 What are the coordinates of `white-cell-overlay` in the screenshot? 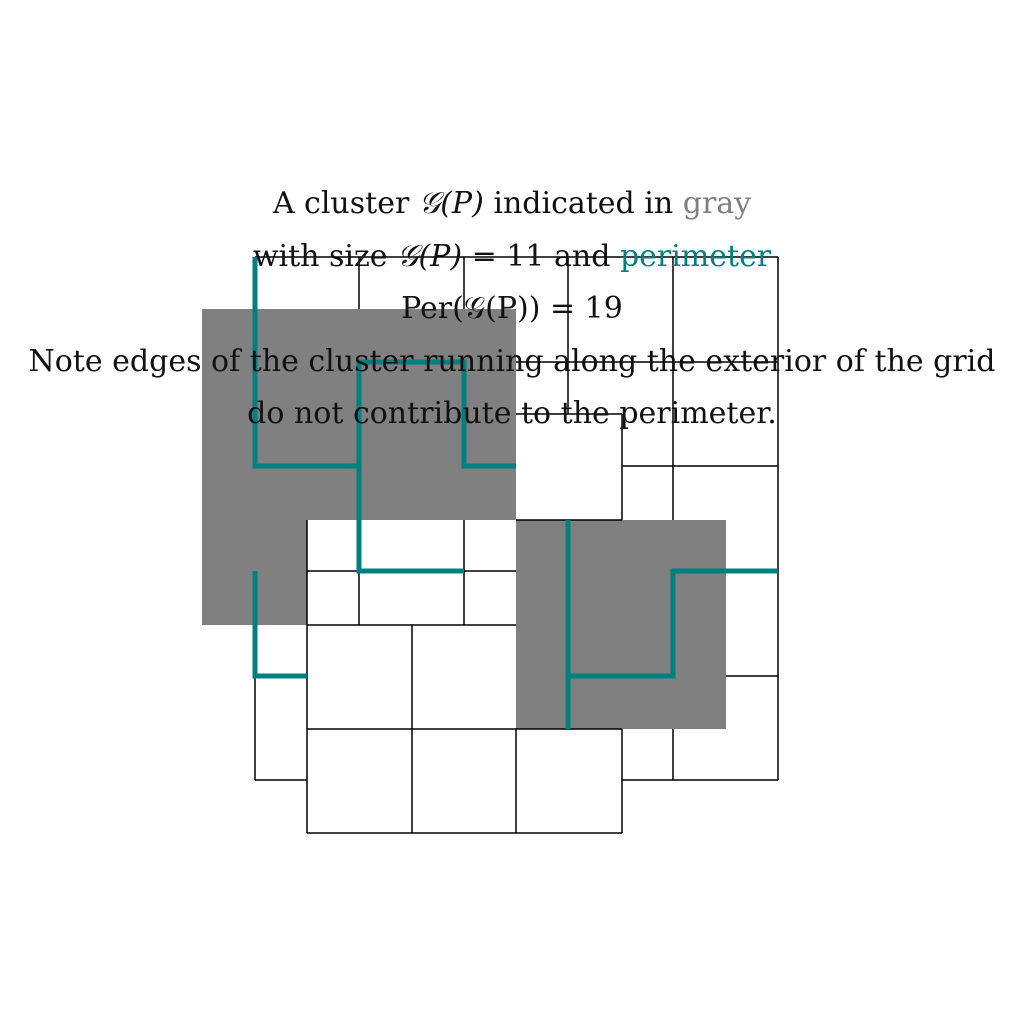 It's located at (464, 519).